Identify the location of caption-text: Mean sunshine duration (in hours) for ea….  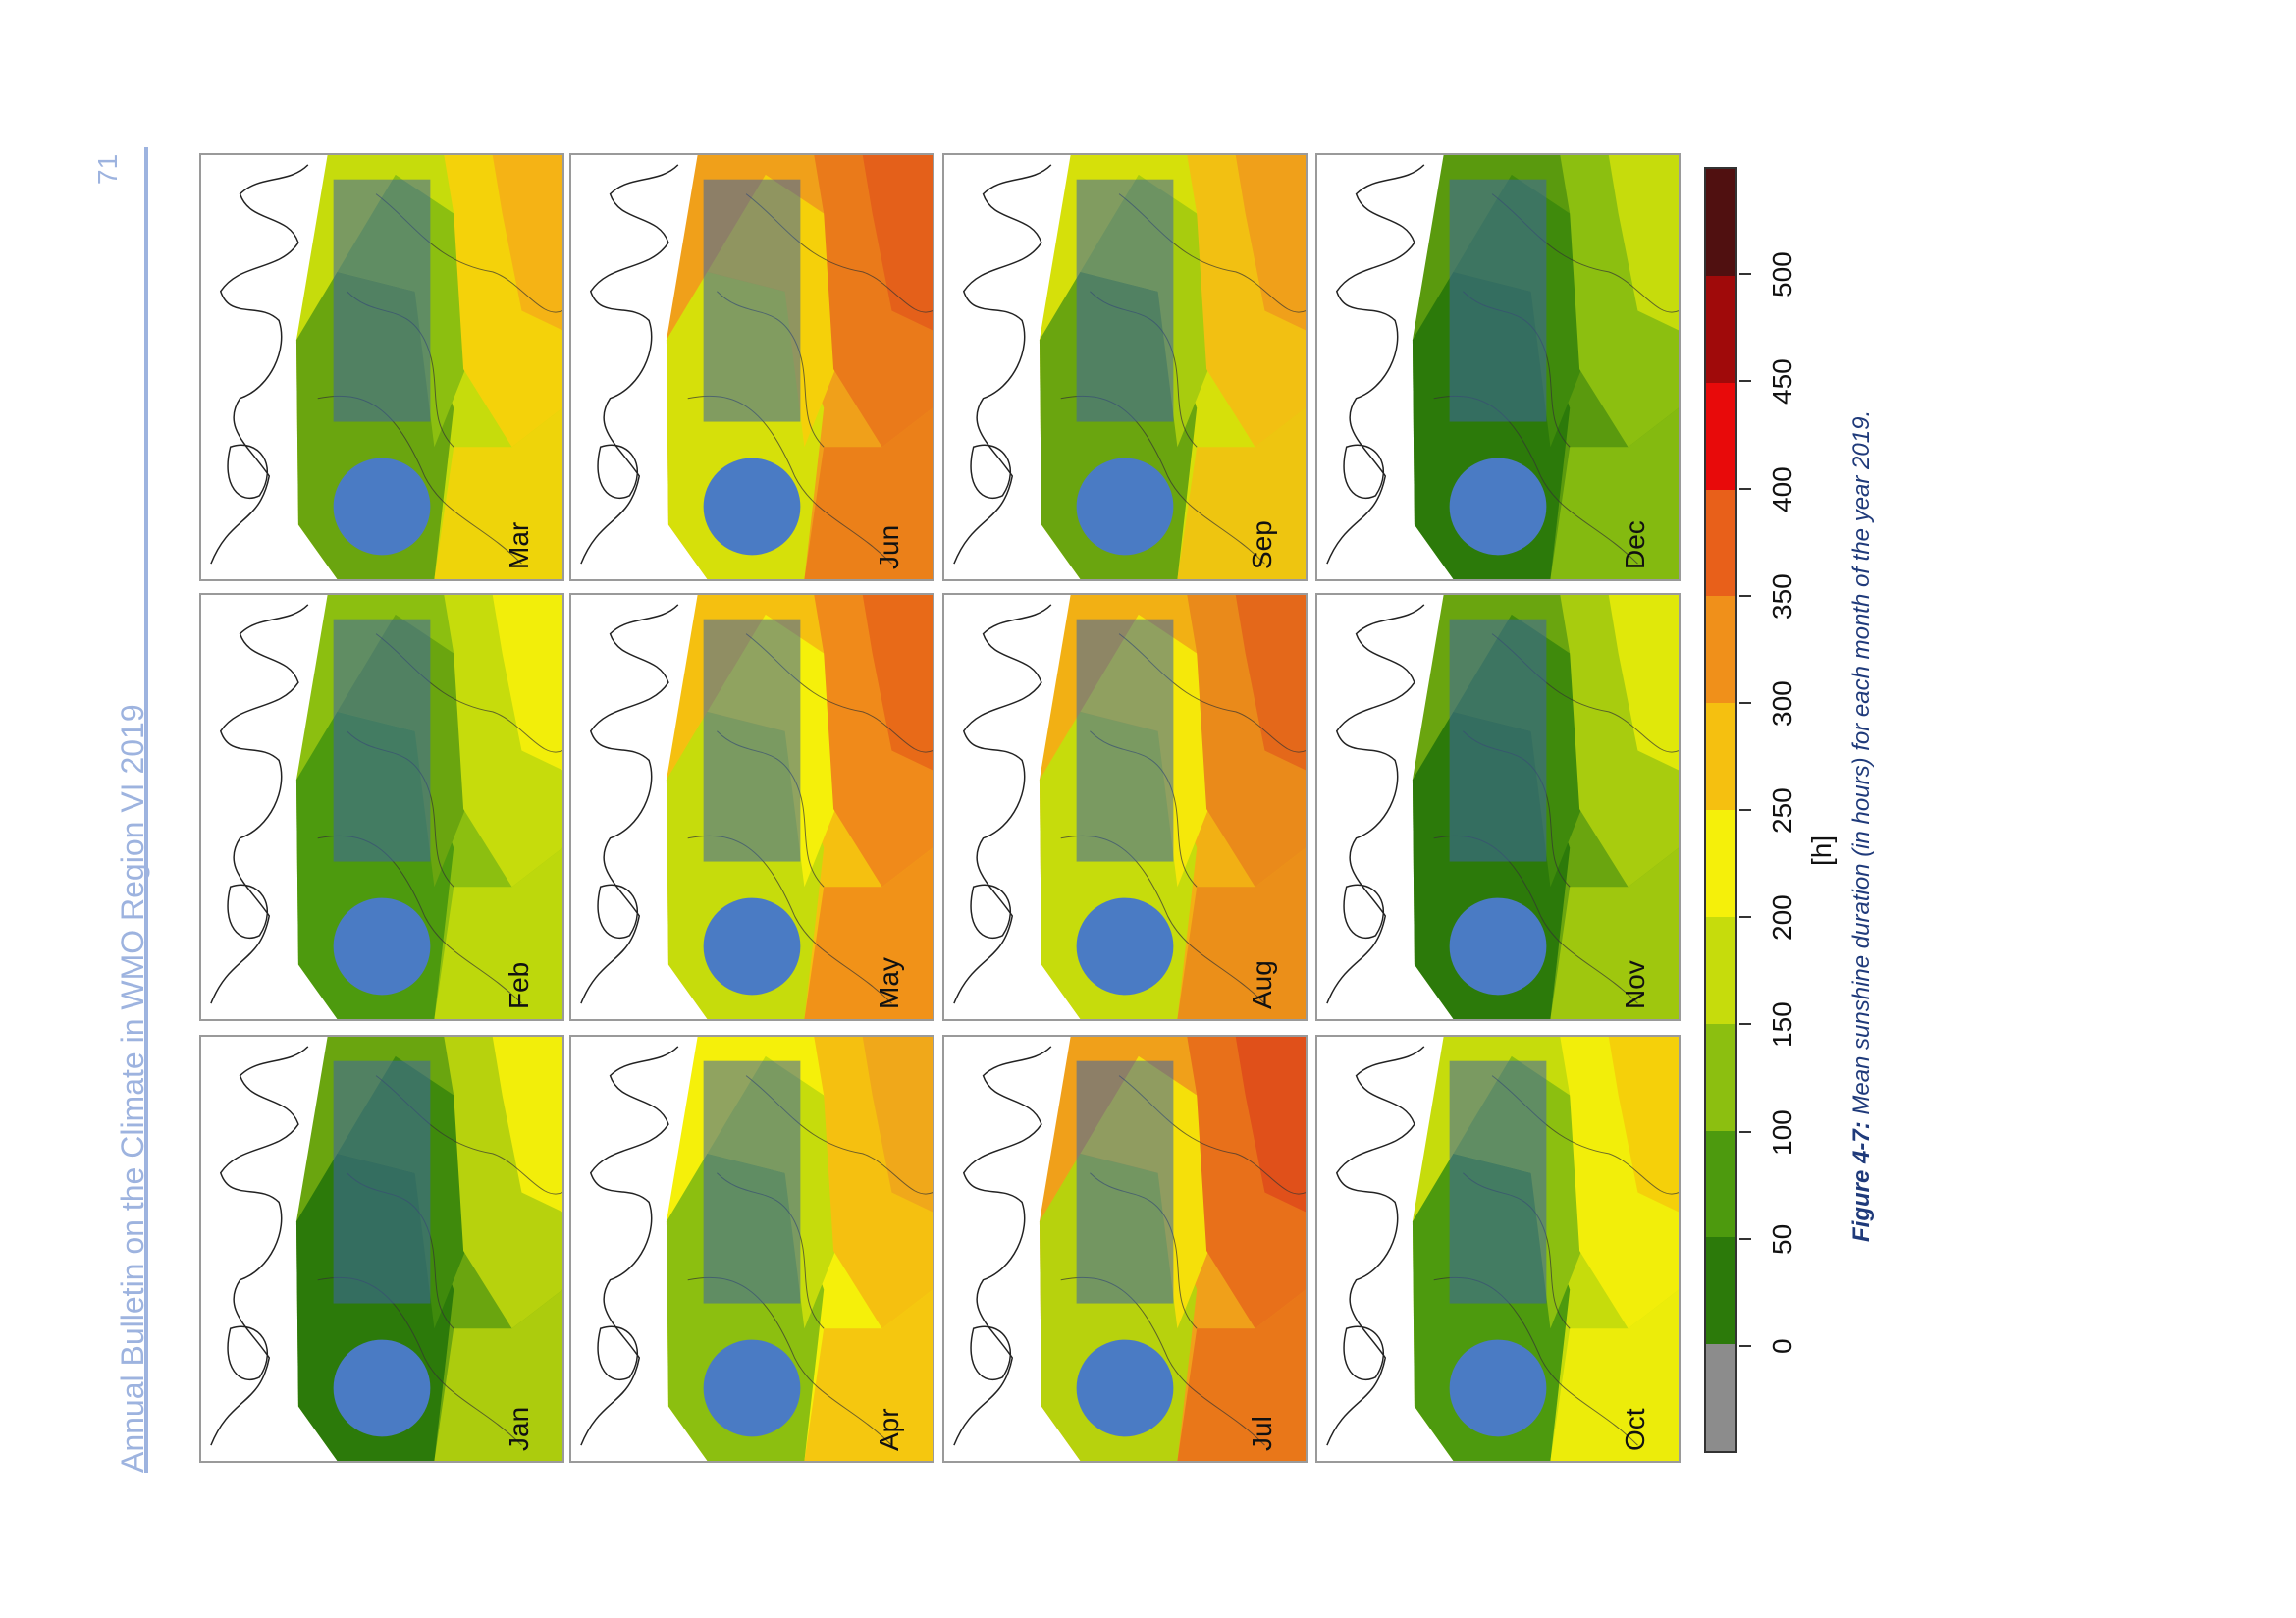
(1862, 765).